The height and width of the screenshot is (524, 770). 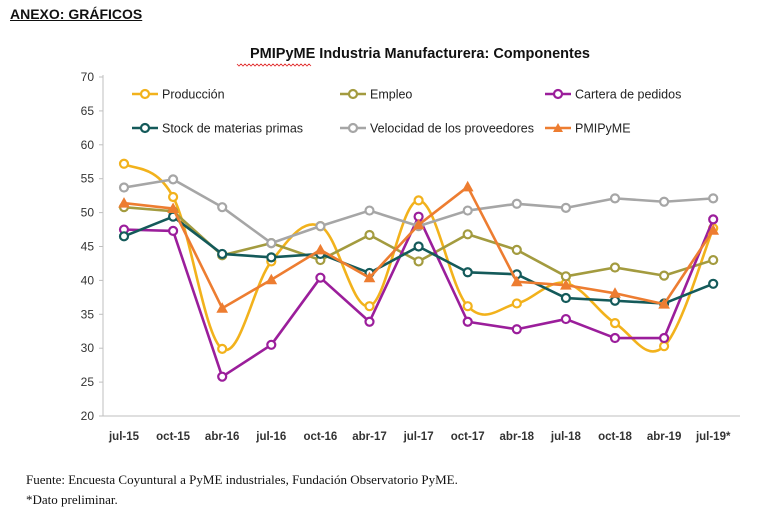 I want to click on legend-entry: Stock de materias primas, so click(x=217, y=129).